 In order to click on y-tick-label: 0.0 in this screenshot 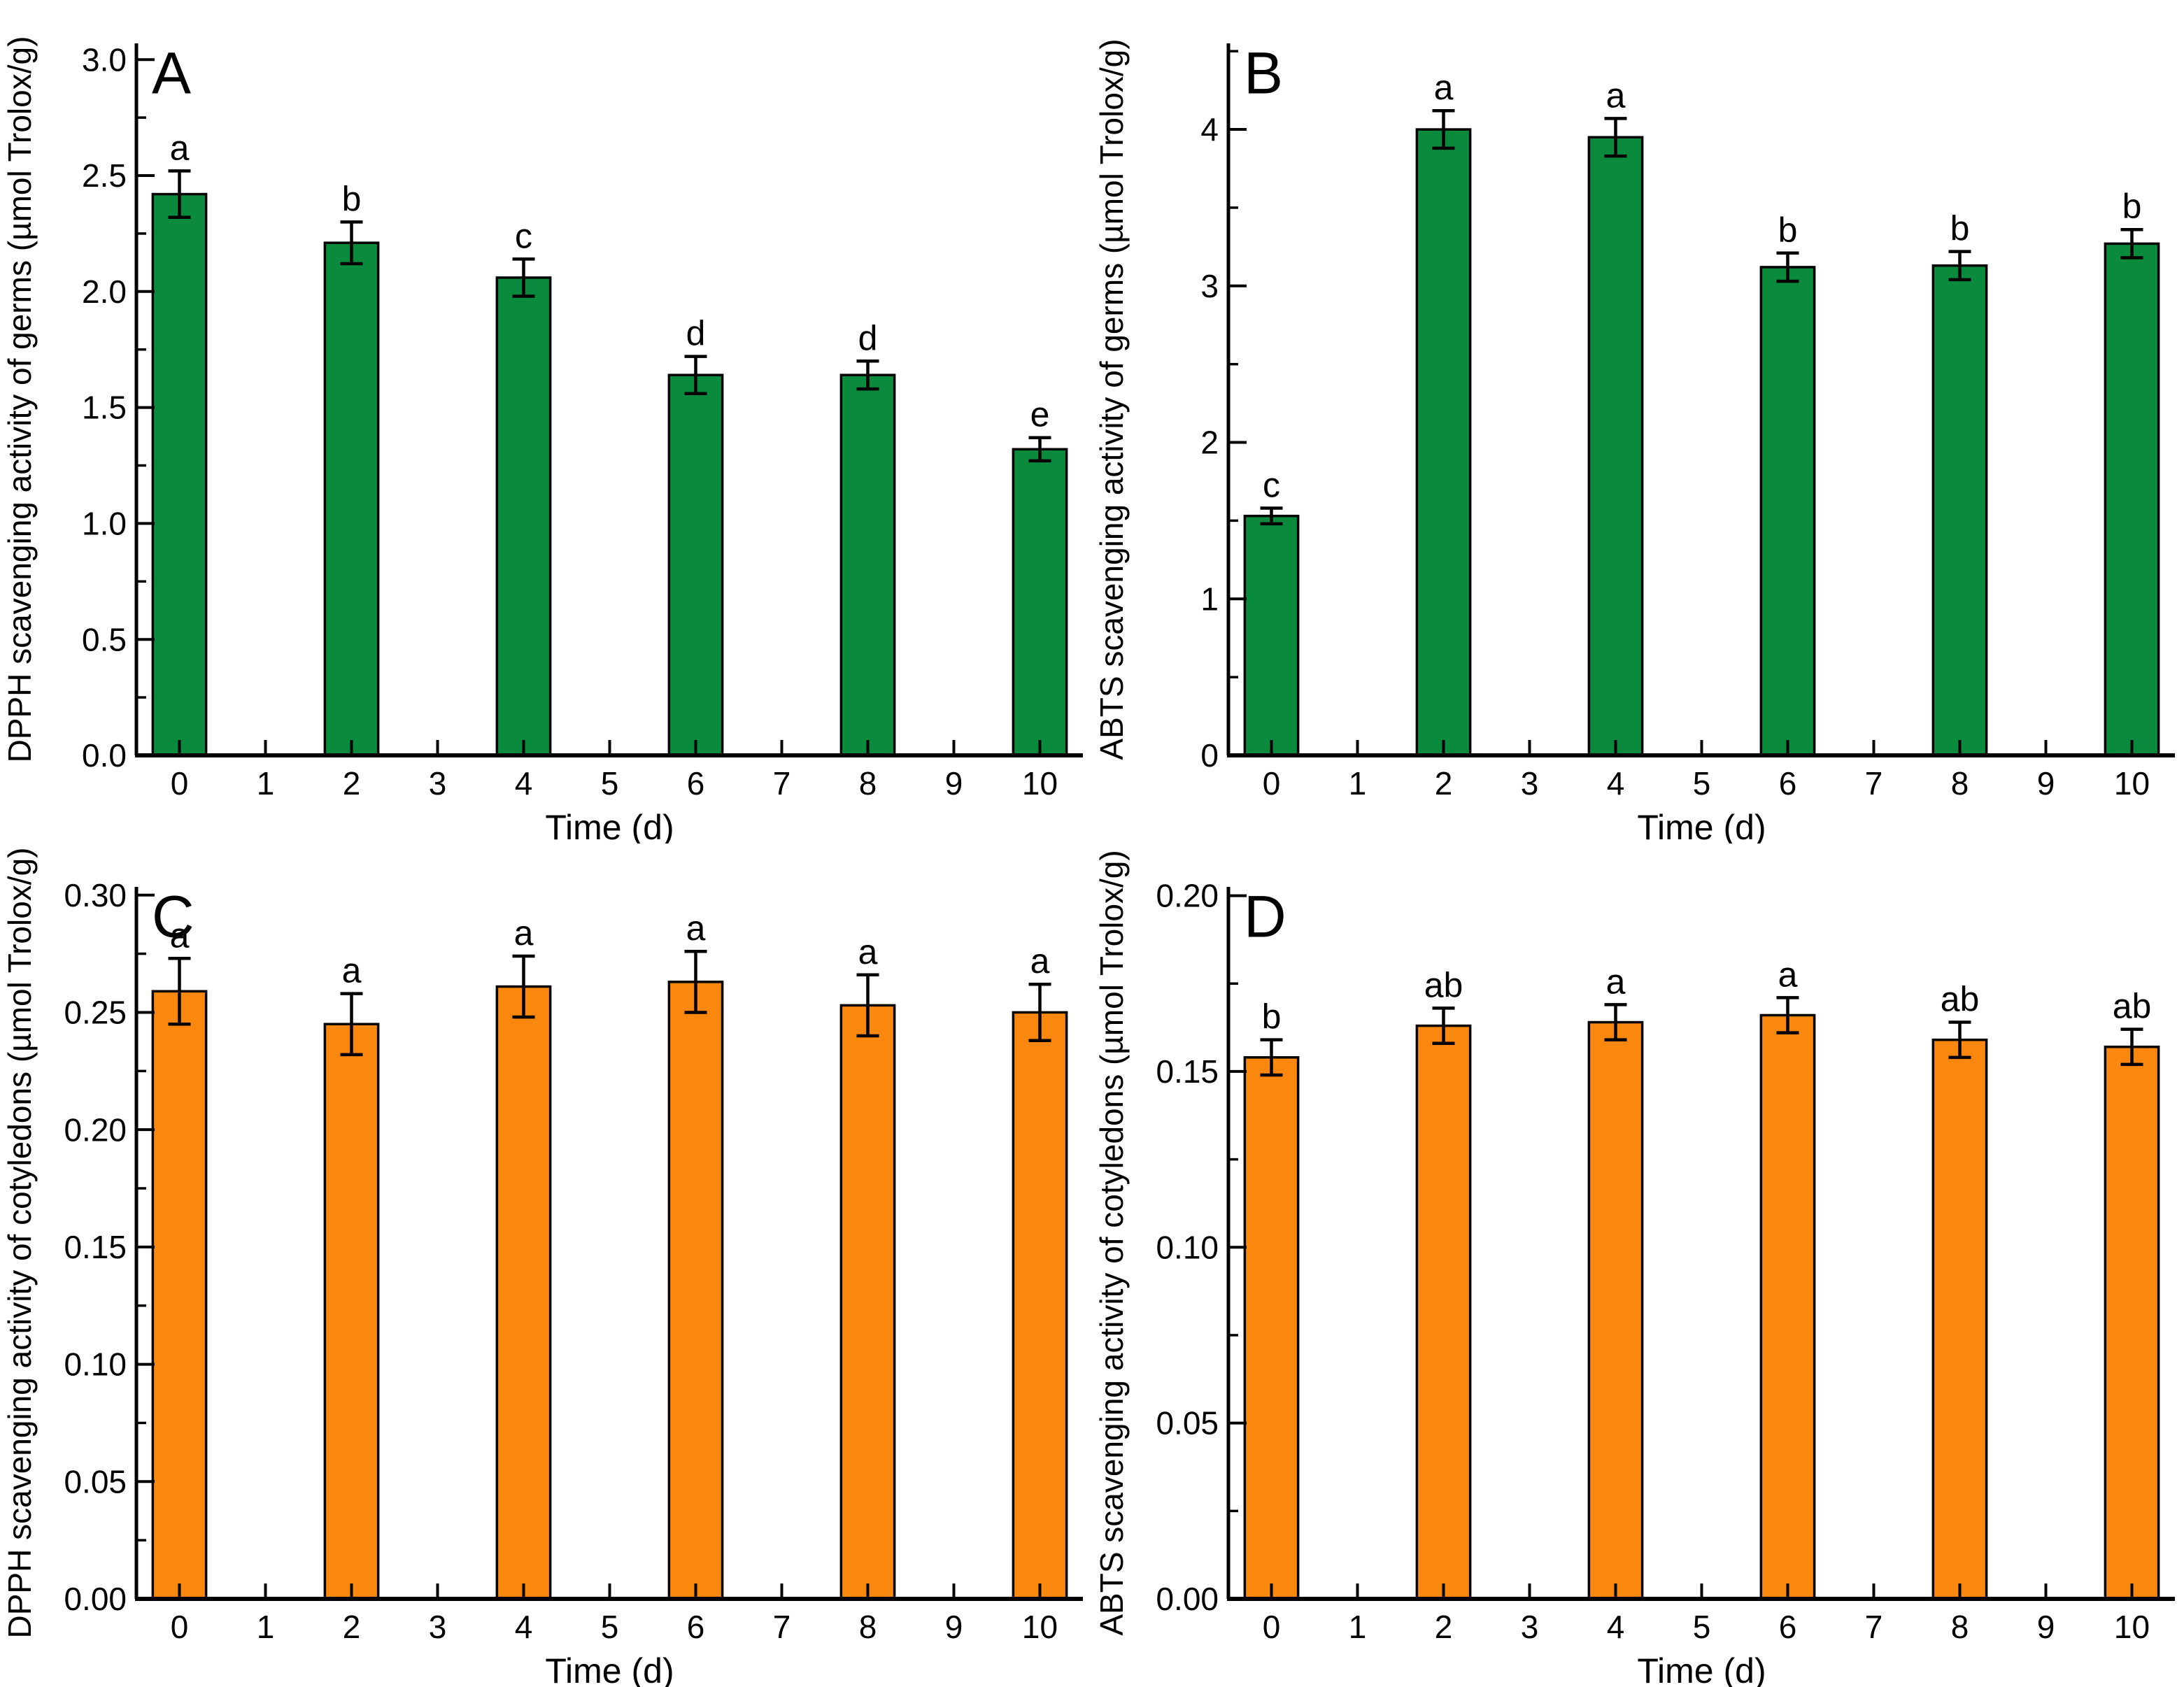, I will do `click(104, 755)`.